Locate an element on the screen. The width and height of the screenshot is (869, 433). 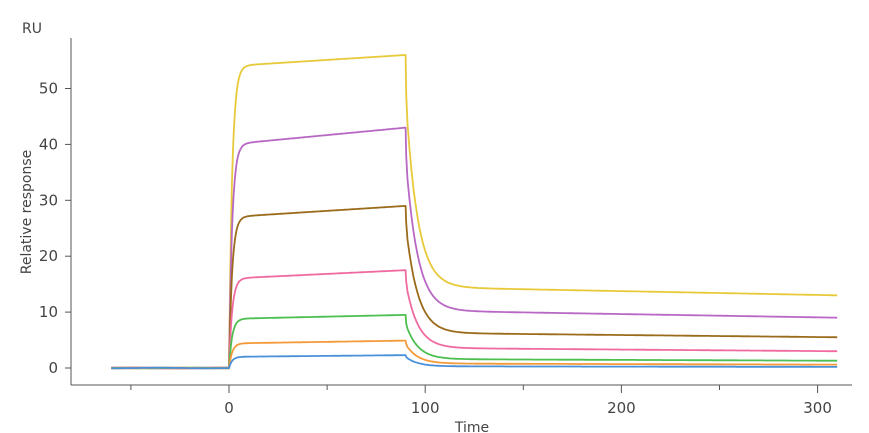
x-tick-label: 300 is located at coordinates (817, 408).